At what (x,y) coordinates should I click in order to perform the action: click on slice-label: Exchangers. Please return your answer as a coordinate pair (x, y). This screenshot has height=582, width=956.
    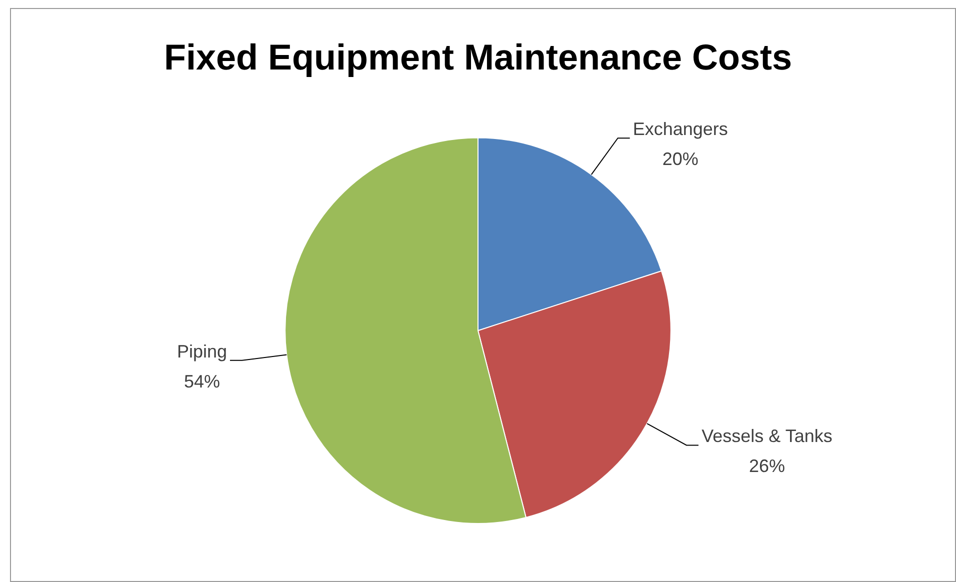
    Looking at the image, I should click on (680, 129).